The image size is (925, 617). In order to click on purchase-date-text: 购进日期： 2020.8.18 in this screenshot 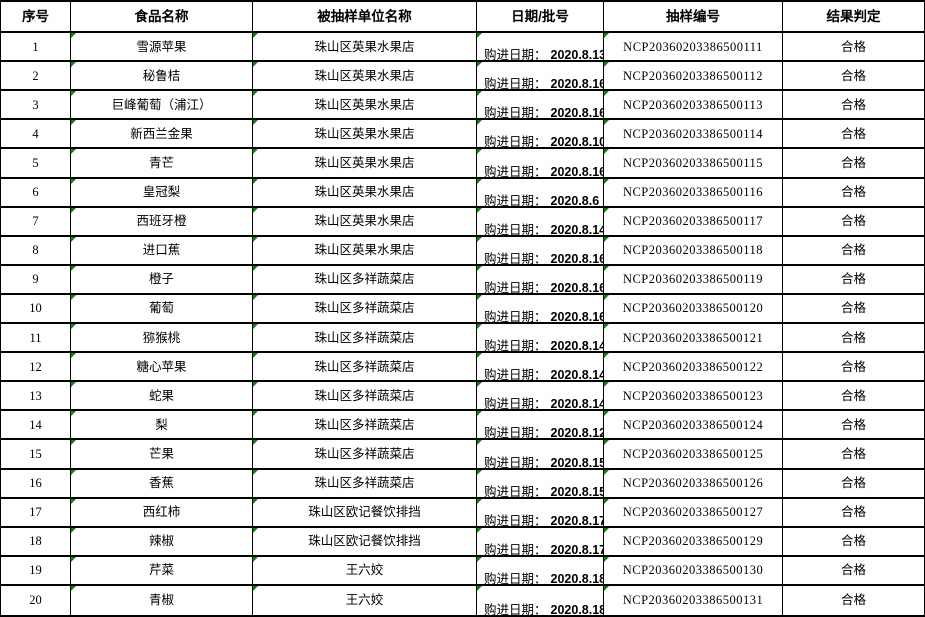, I will do `click(543, 578)`.